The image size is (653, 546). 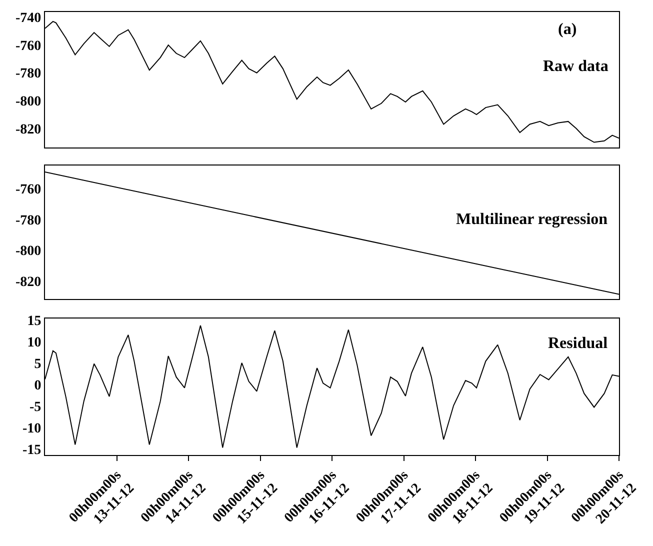 I want to click on y-tick-label: -15, so click(x=32, y=450).